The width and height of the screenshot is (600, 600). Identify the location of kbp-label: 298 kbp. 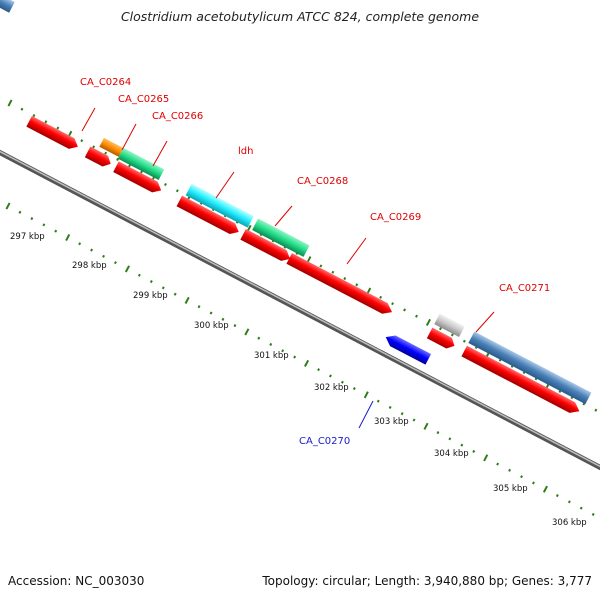
(89, 266).